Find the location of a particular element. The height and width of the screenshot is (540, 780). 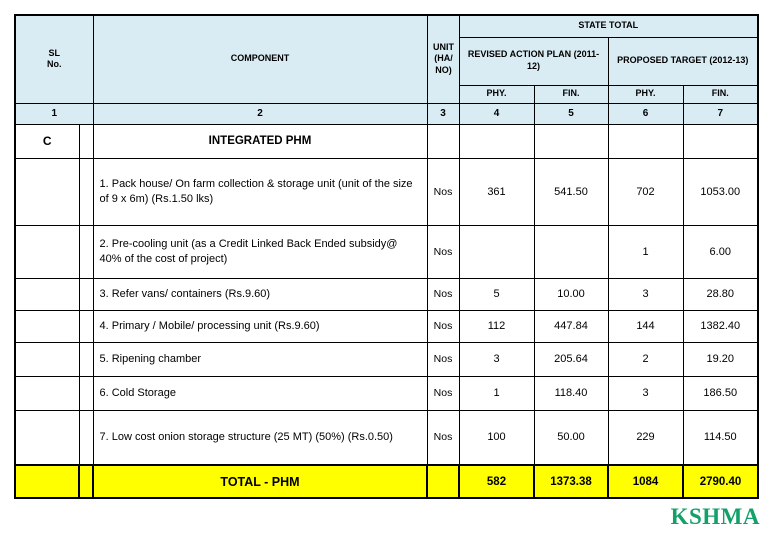

total-label: TOTAL - PHM is located at coordinates (260, 481).